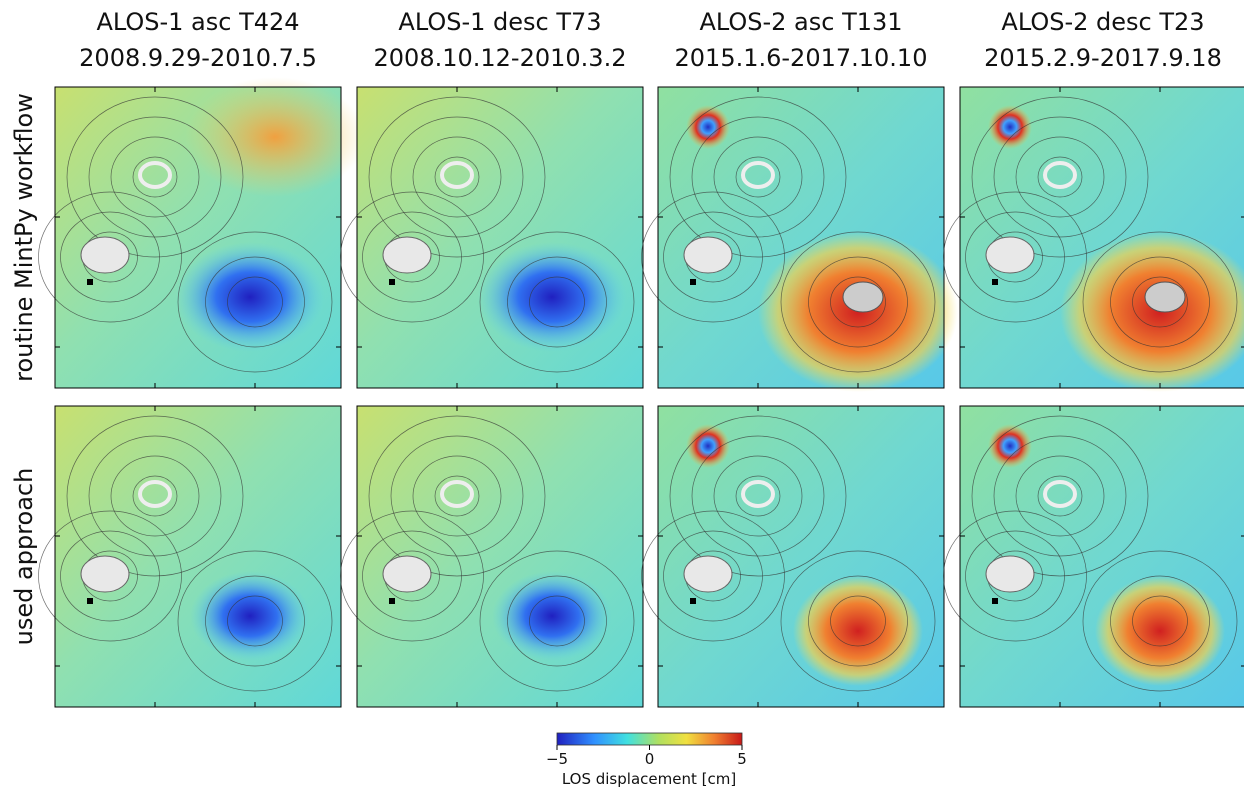  Describe the element at coordinates (800, 22) in the screenshot. I see `column-title: ALOS-2 asc T131` at that location.